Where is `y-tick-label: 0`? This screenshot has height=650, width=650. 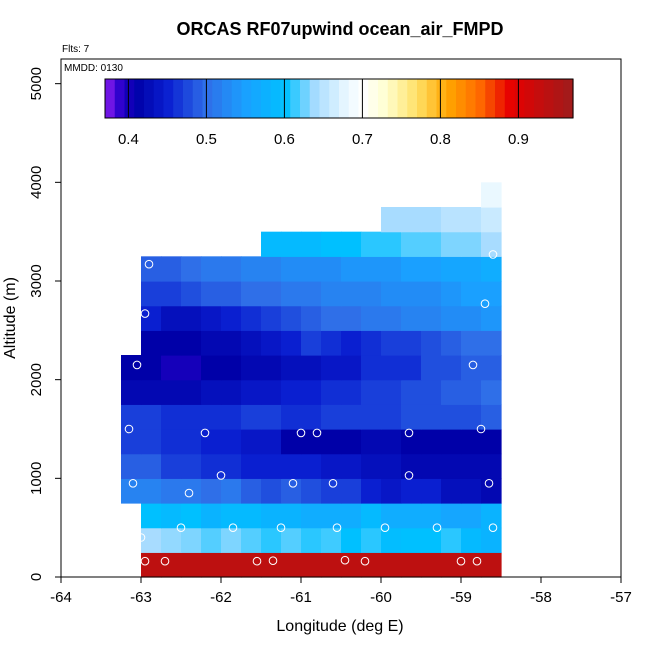 y-tick-label: 0 is located at coordinates (36, 577).